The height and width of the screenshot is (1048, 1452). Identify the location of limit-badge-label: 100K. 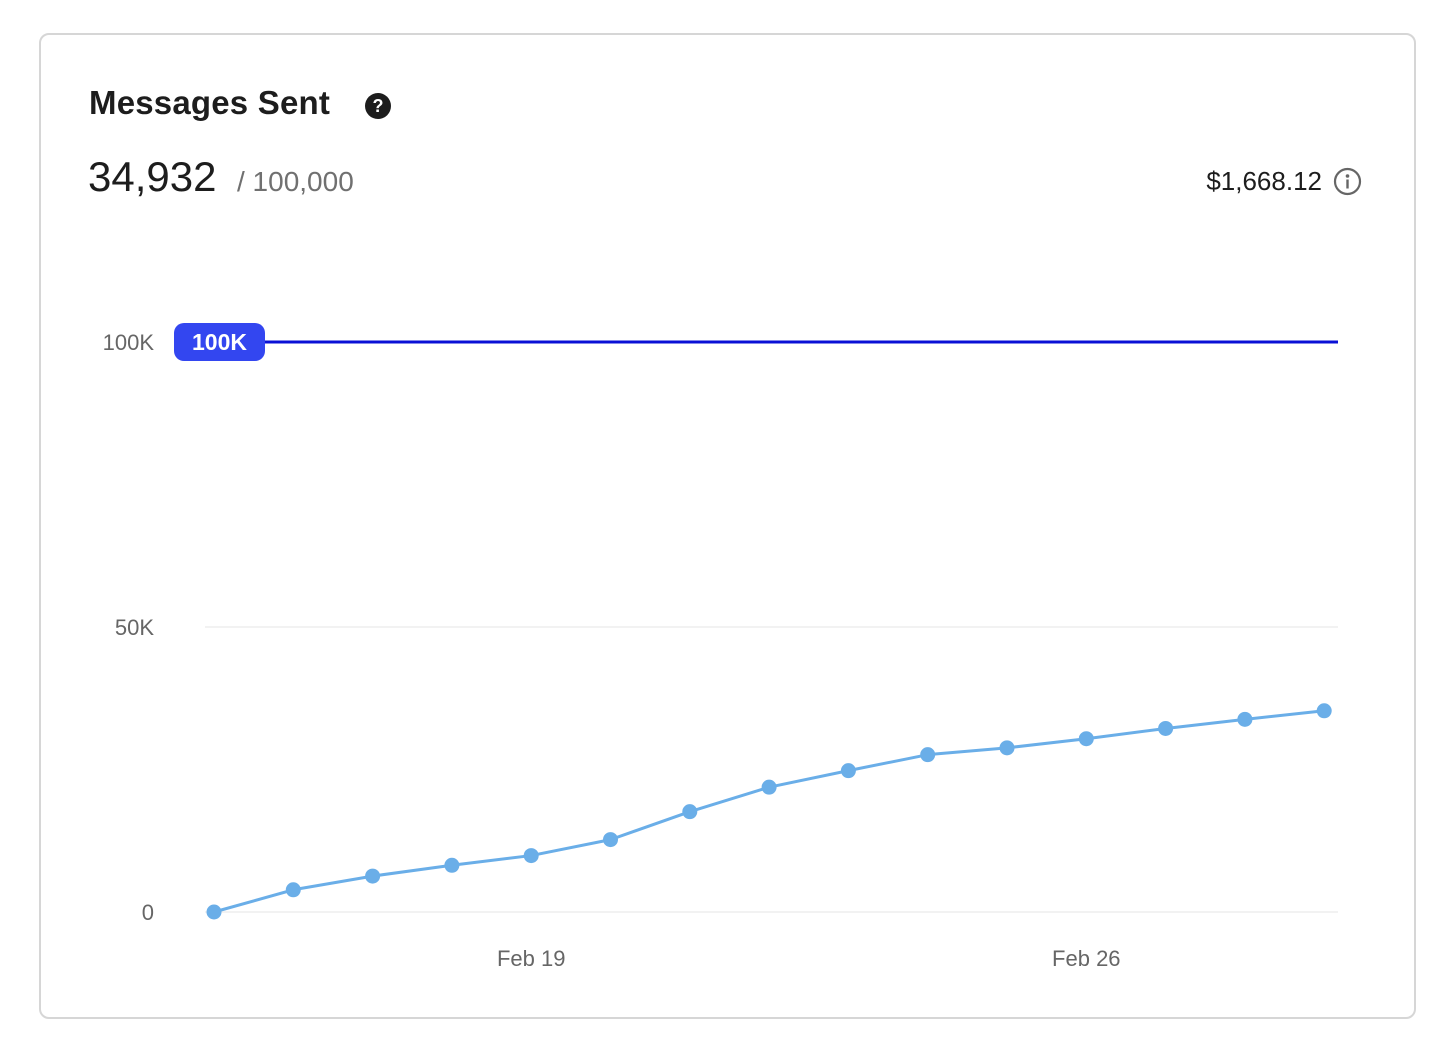
(219, 342).